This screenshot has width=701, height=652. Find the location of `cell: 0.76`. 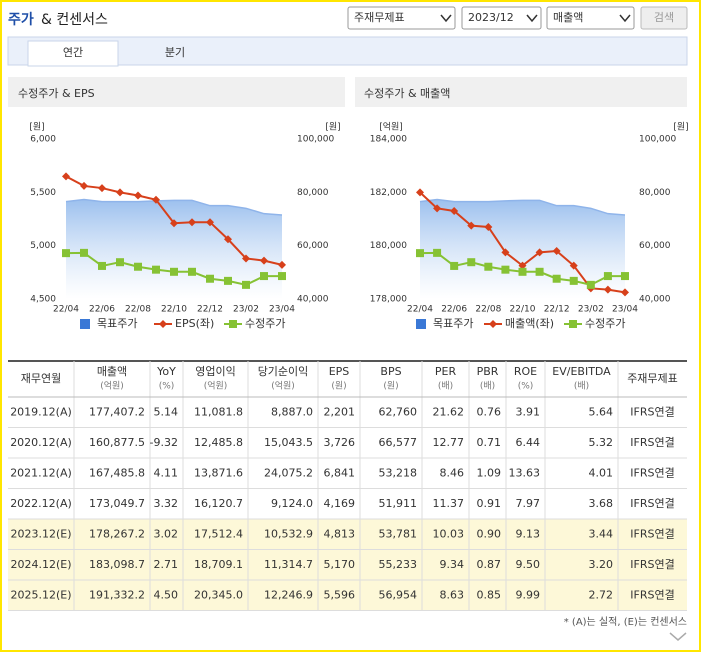

cell: 0.76 is located at coordinates (489, 411).